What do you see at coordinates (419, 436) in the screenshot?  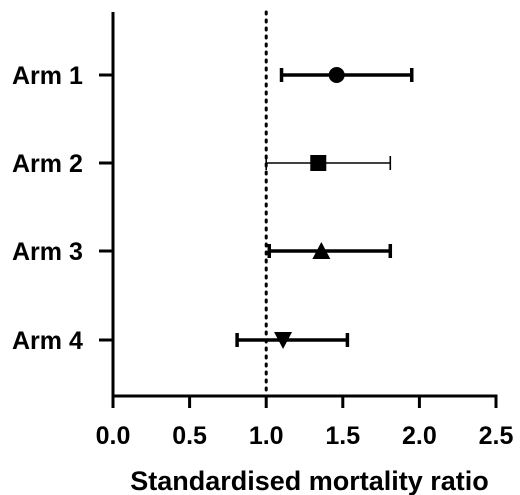 I see `x-tick-label: 2.0` at bounding box center [419, 436].